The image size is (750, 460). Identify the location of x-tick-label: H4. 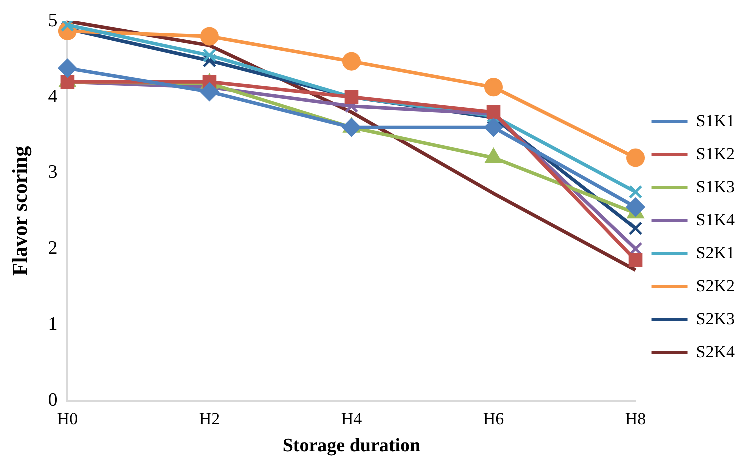
(352, 418).